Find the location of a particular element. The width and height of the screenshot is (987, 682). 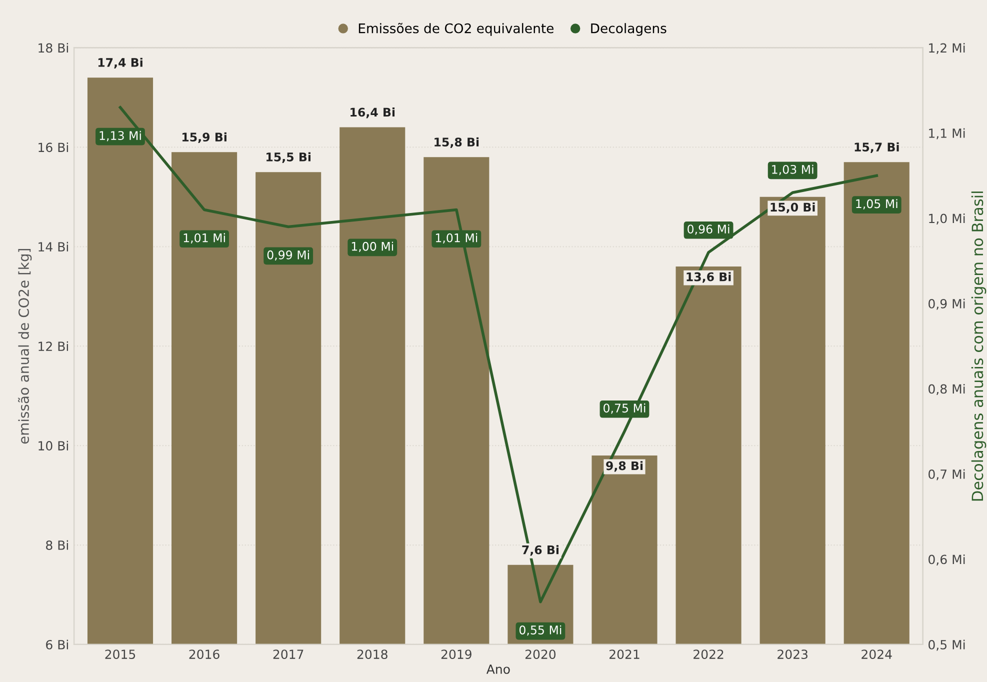

y-tick-label: 10 Bi is located at coordinates (53, 445).